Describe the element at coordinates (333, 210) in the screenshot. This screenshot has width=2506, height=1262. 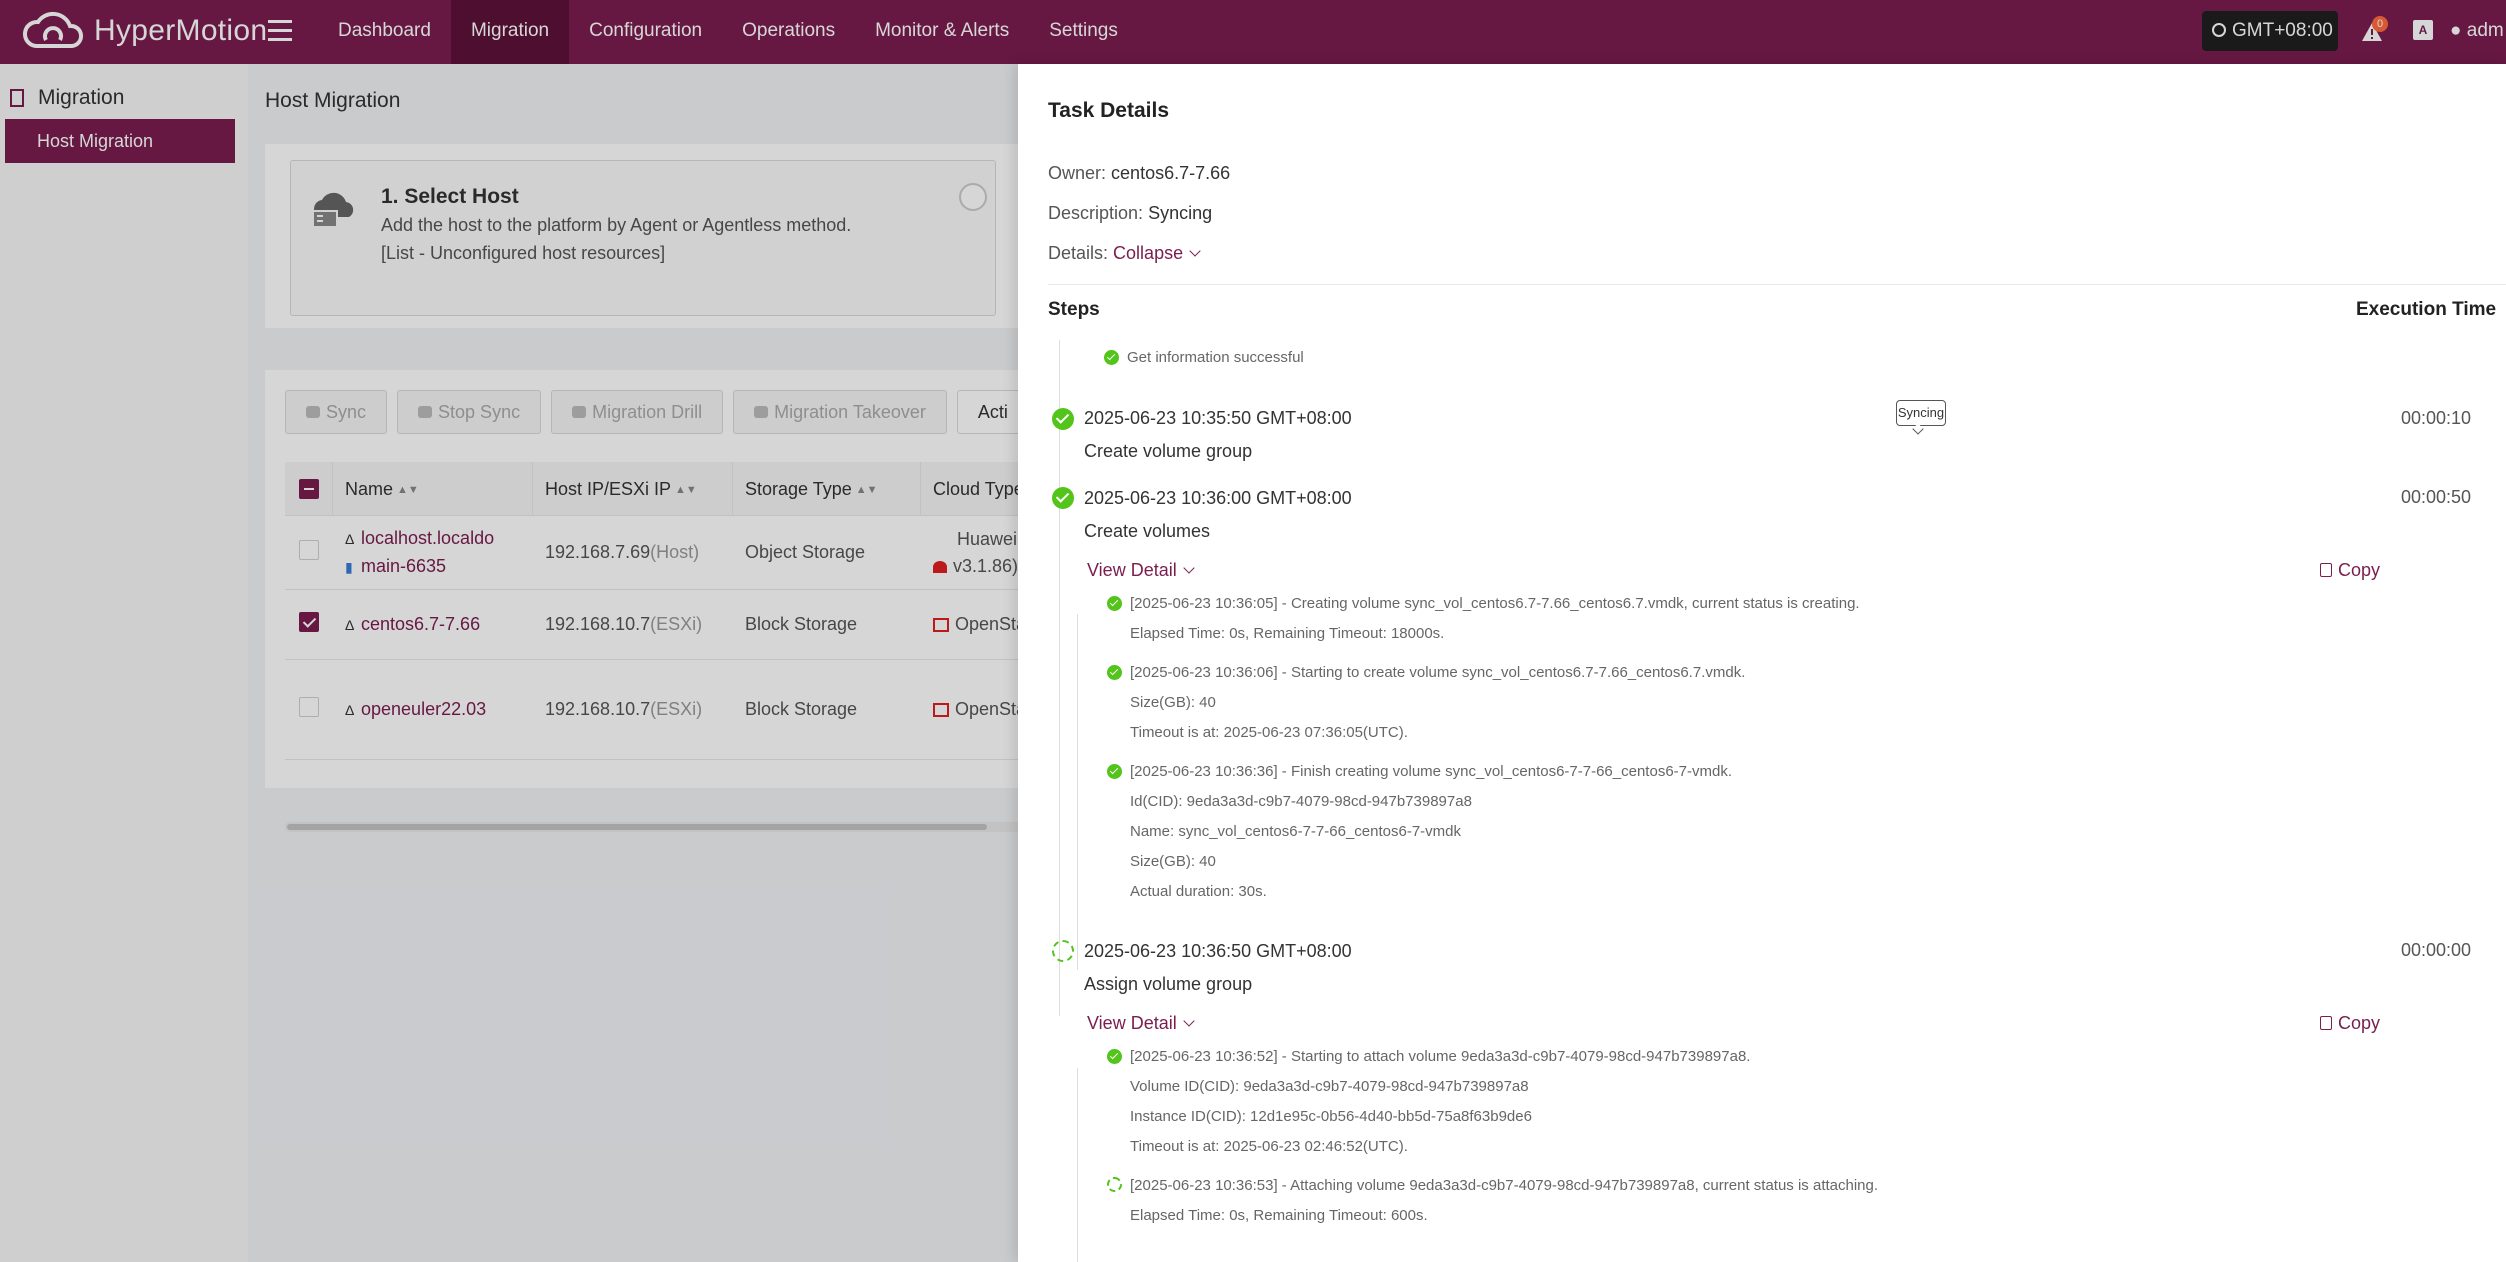
I see `cloud-server-icon` at that location.